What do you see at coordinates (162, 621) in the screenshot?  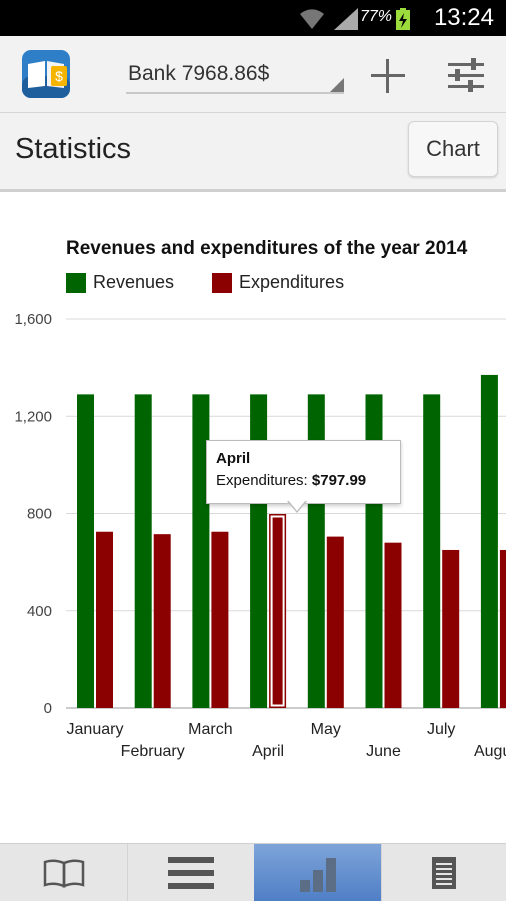 I see `bar-expenditures-february` at bounding box center [162, 621].